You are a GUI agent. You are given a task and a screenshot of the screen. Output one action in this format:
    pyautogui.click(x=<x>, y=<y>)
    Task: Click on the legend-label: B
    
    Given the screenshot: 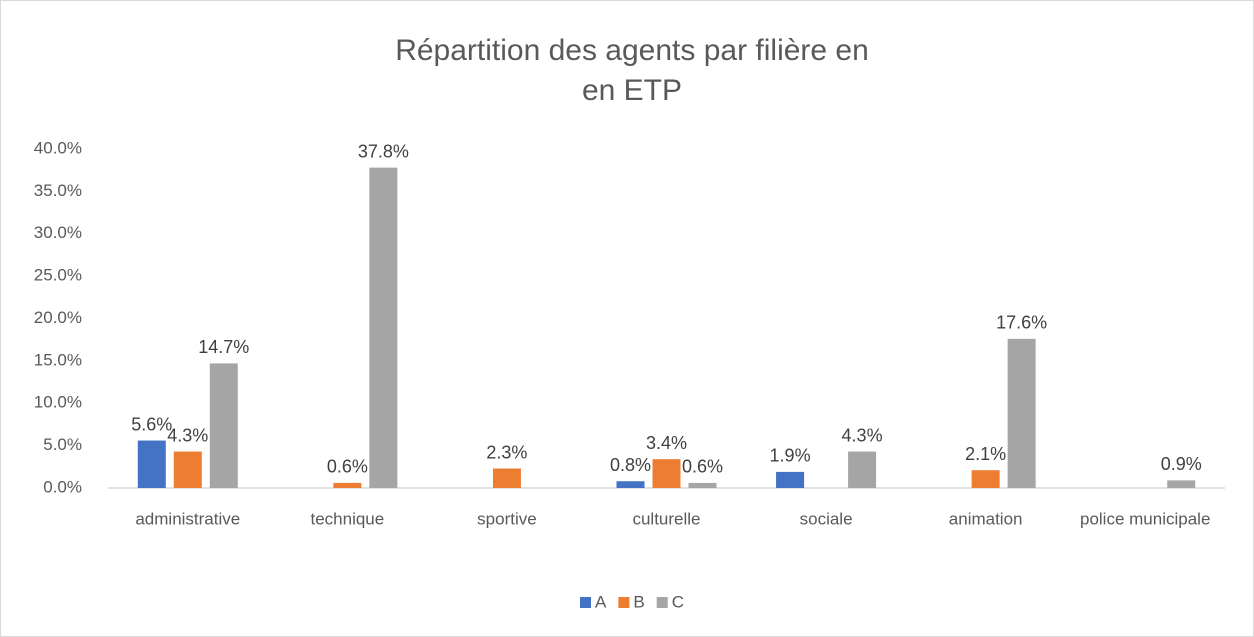 What is the action you would take?
    pyautogui.click(x=638, y=601)
    